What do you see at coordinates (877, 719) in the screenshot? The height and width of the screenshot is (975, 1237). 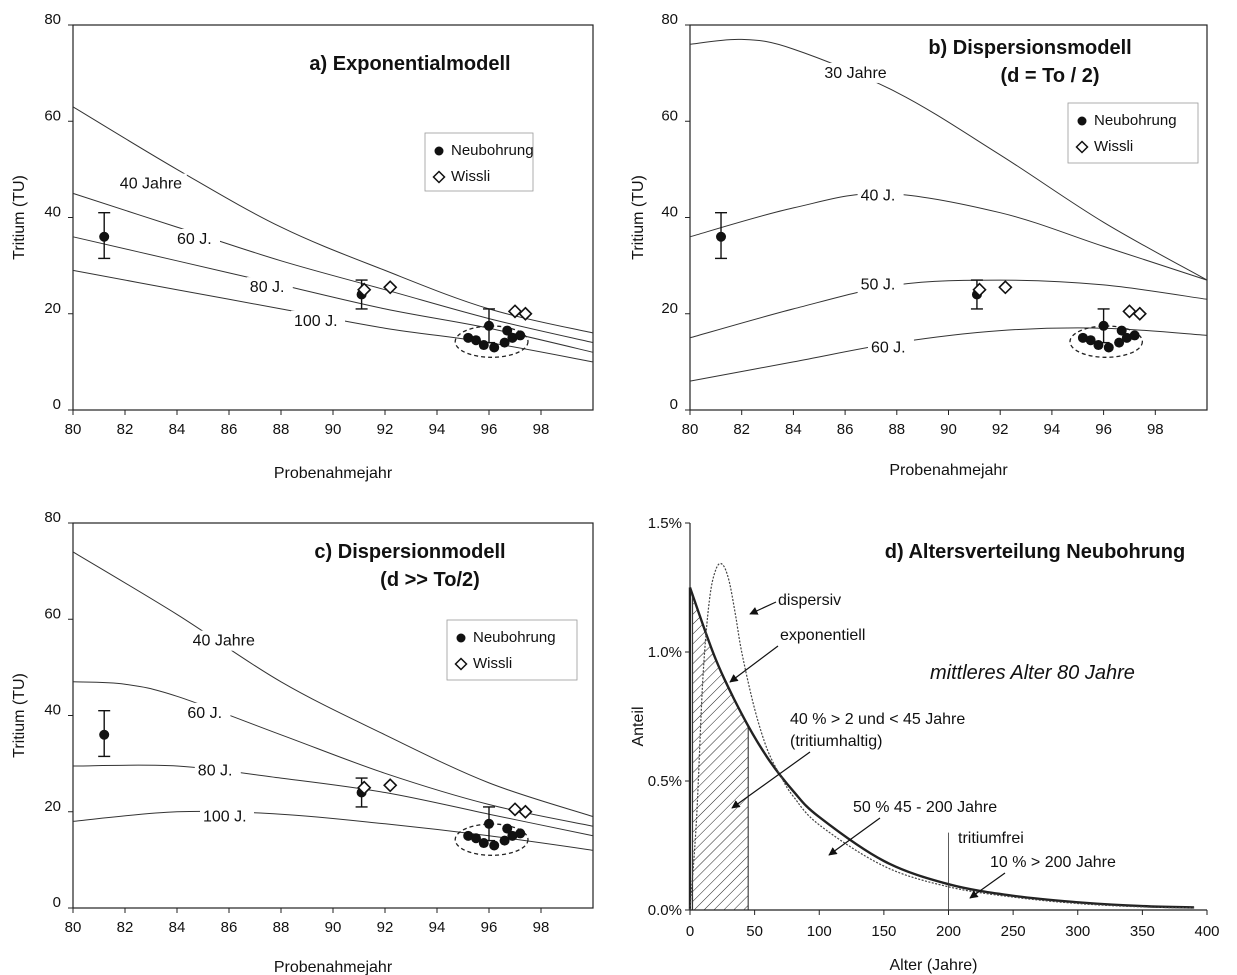 I see `annotation-tritium-range: 40 % > 2 und < 45 Jahre` at bounding box center [877, 719].